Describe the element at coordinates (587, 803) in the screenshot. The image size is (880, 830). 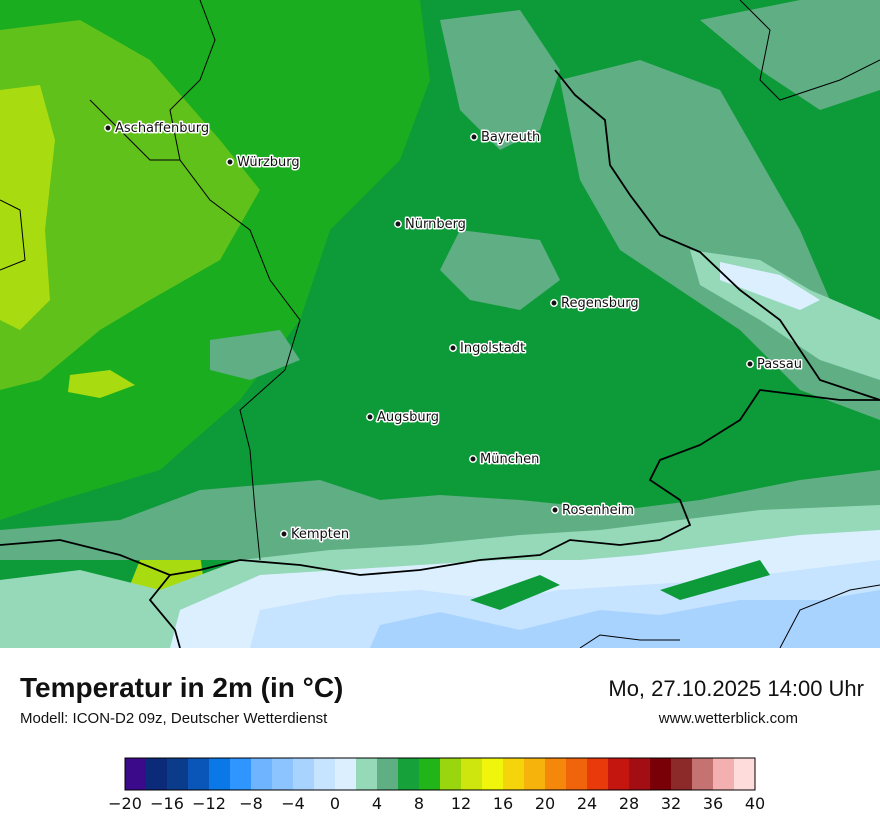
I see `legend-tick-label: 24` at that location.